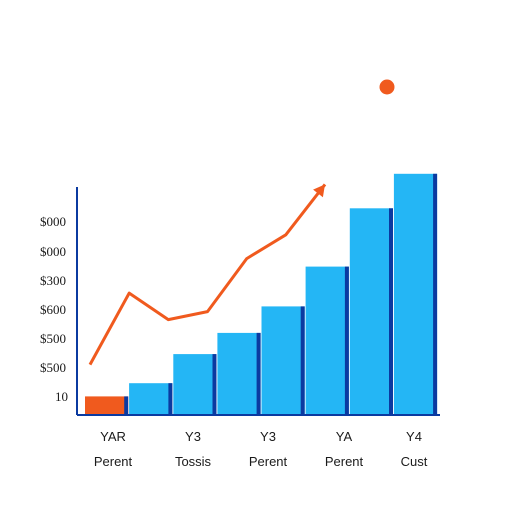 The height and width of the screenshot is (512, 512). What do you see at coordinates (344, 436) in the screenshot?
I see `x-label-row1: YA` at bounding box center [344, 436].